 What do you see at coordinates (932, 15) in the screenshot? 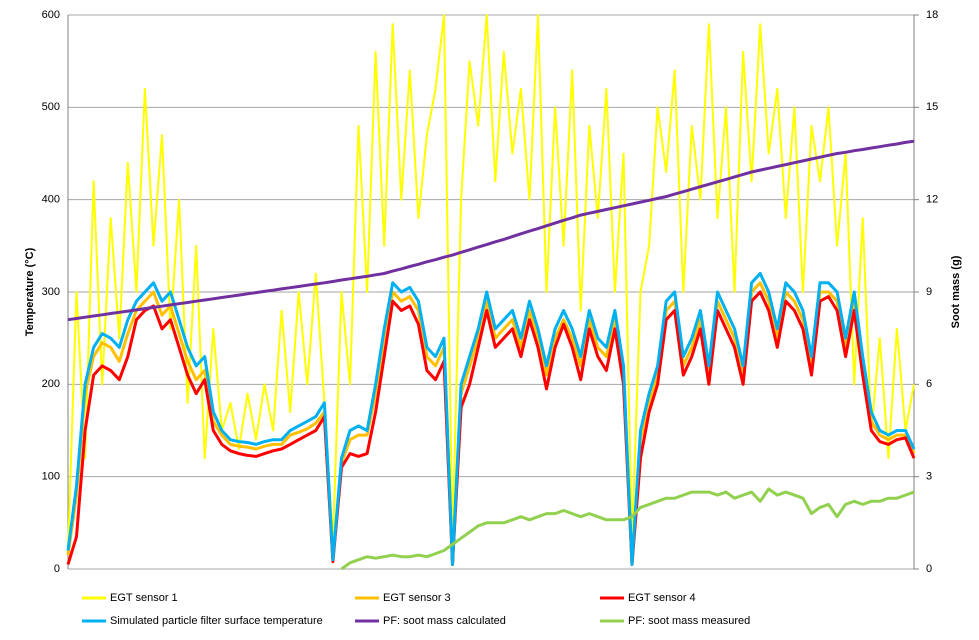
I see `y2-tick-label: 18` at bounding box center [932, 15].